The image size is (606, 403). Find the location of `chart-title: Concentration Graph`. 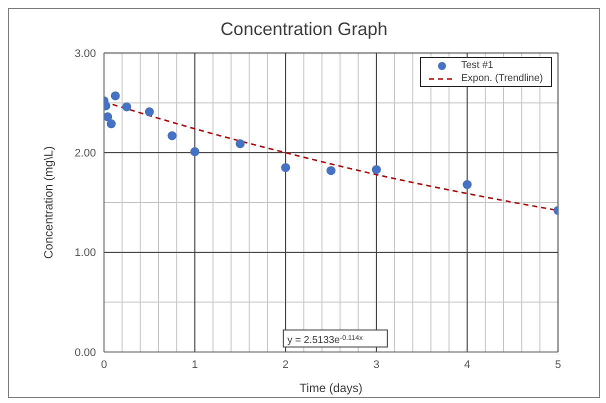

chart-title: Concentration Graph is located at coordinates (304, 29).